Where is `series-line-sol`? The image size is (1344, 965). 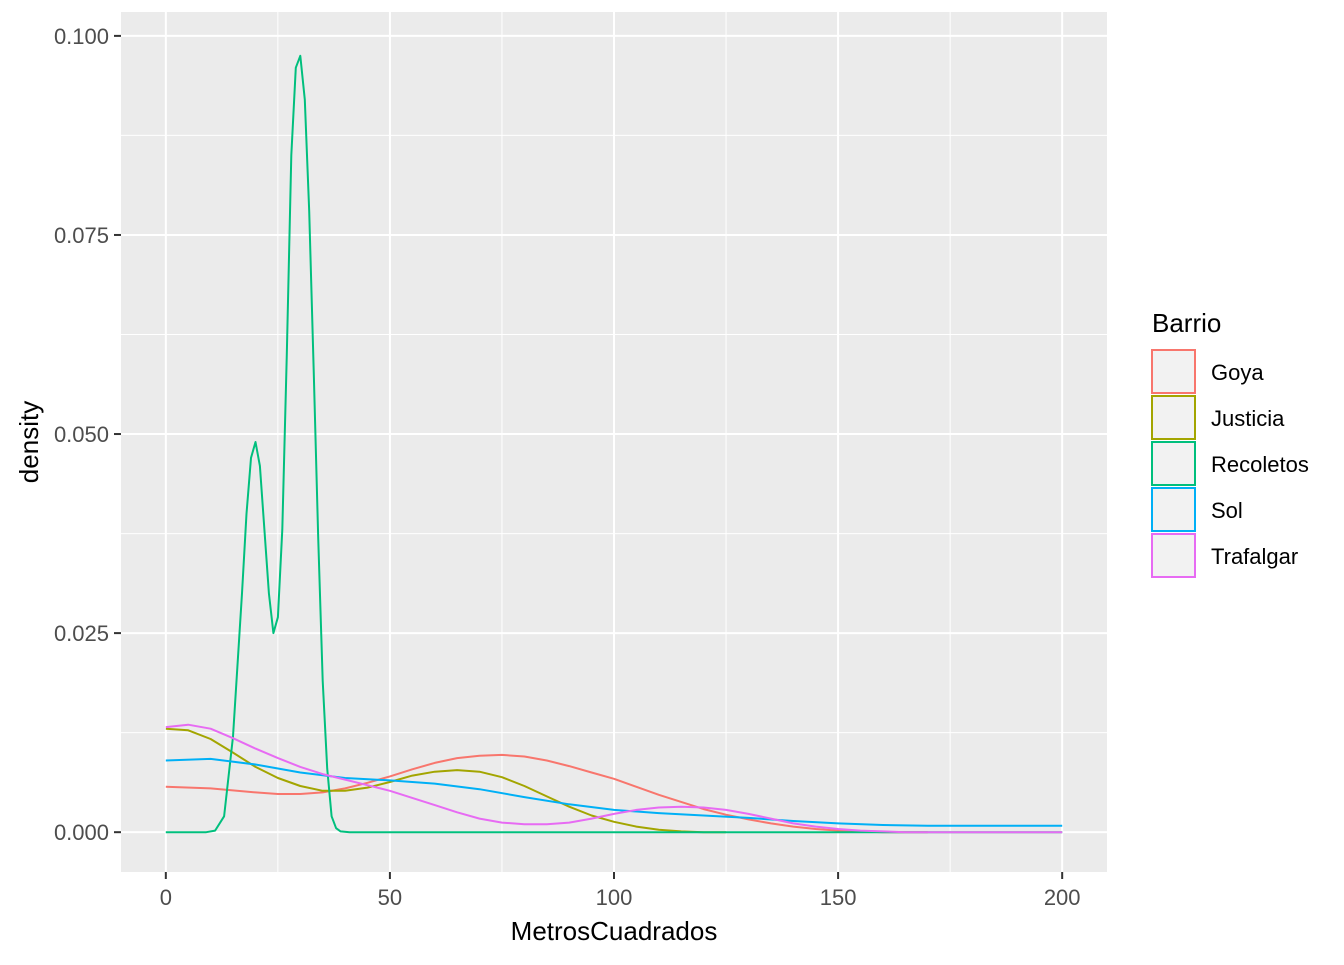 series-line-sol is located at coordinates (614, 792).